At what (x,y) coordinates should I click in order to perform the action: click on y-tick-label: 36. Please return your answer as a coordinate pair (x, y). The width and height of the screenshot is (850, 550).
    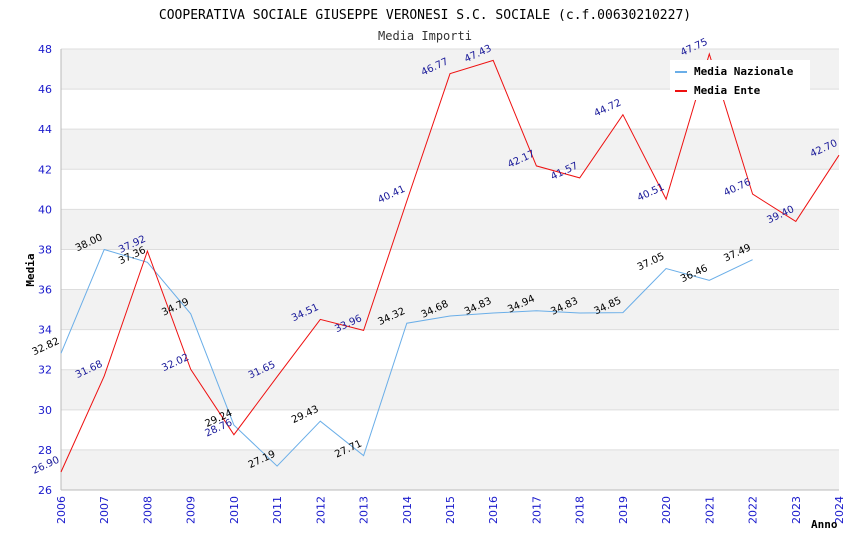
    Looking at the image, I should click on (45, 290).